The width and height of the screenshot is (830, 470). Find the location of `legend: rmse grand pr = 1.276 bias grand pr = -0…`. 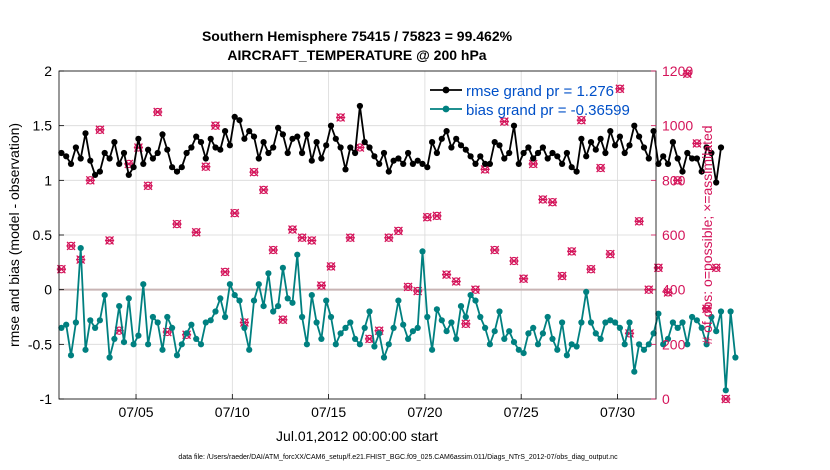

legend: rmse grand pr = 1.276 bias grand pr = -0… is located at coordinates (530, 101).